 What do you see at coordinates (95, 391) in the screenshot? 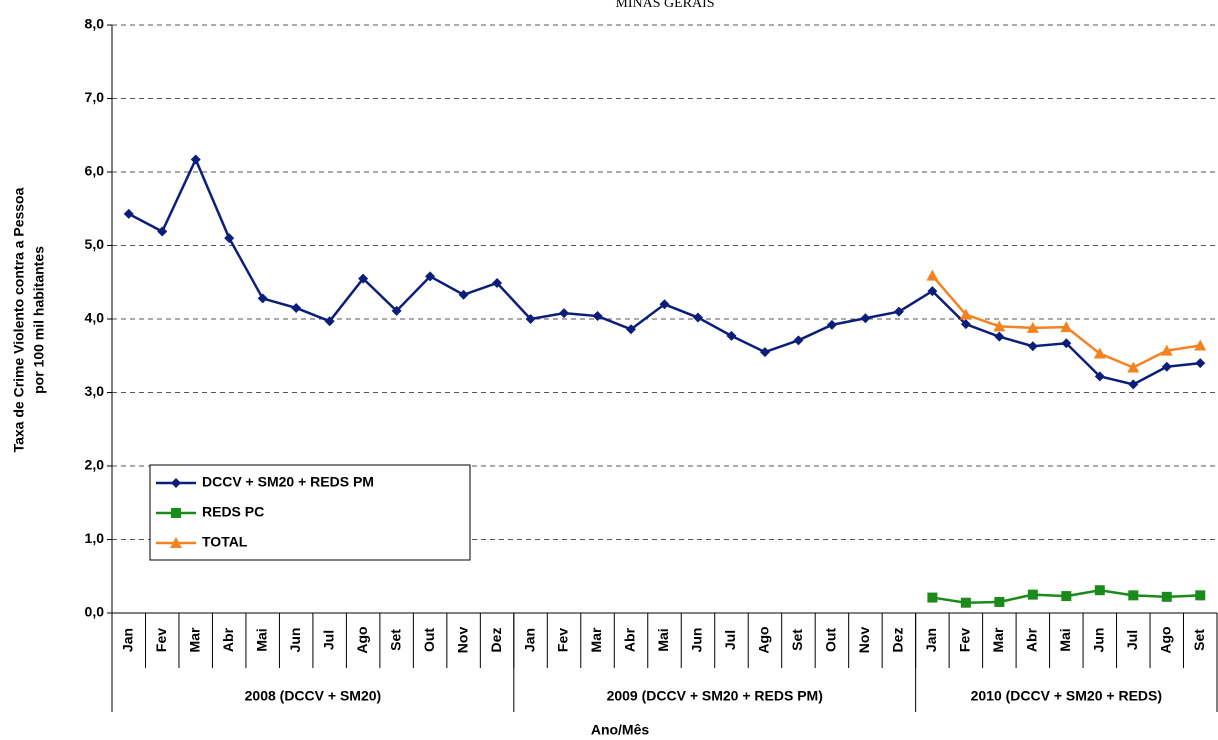
I see `y-tick-label: 3,0` at bounding box center [95, 391].